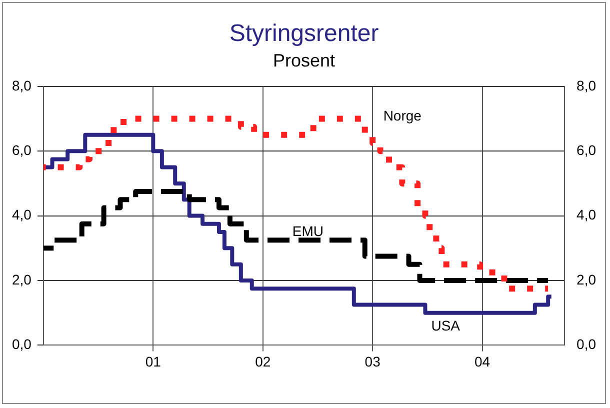 The image size is (610, 408). I want to click on y-tick-label: 4,0, so click(22, 214).